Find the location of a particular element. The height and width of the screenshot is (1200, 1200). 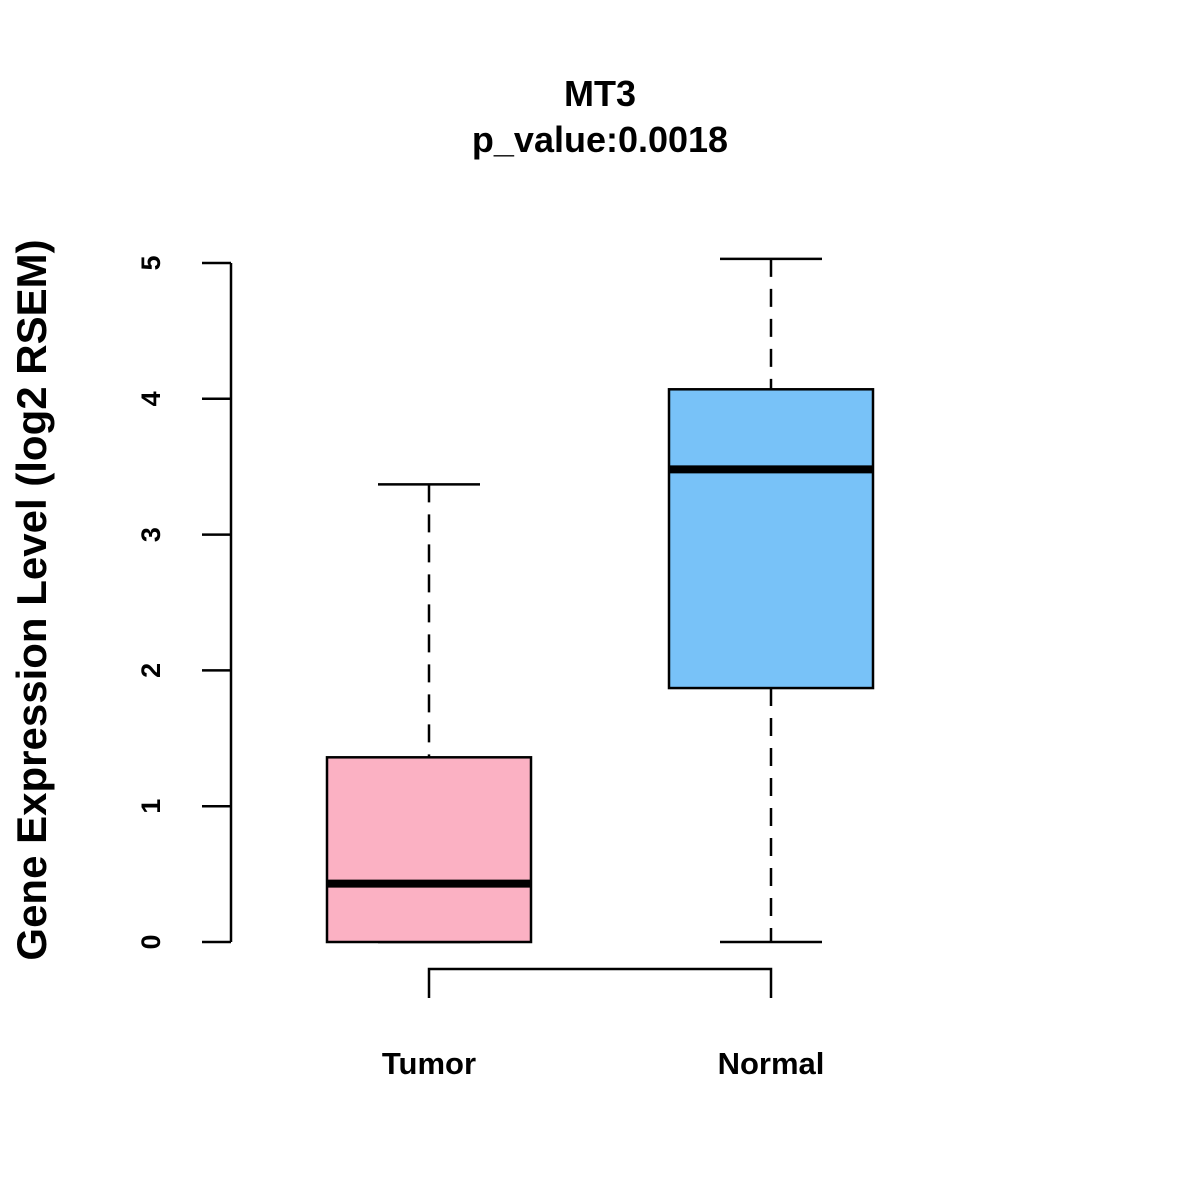

y-axis-ticks: 0 1 2 3 4 5 is located at coordinates (183, 602).